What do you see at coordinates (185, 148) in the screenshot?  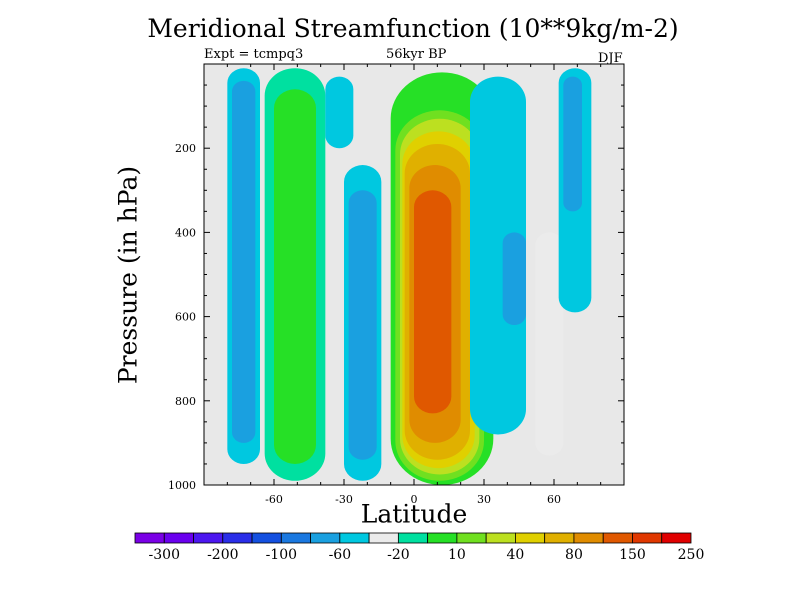 I see `y-tick-label: 200` at bounding box center [185, 148].